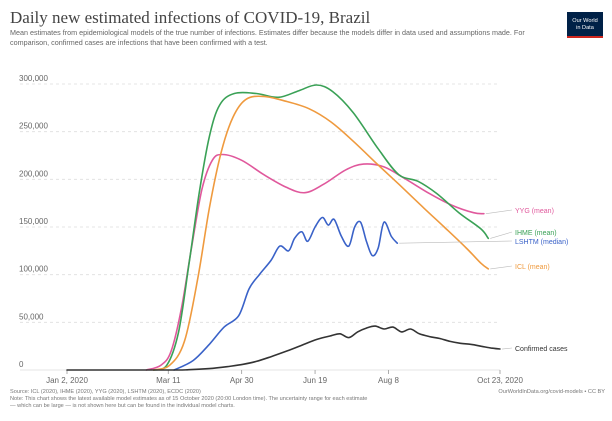 The width and height of the screenshot is (612, 421). Describe the element at coordinates (388, 380) in the screenshot. I see `x-tick-label: Aug 8` at that location.